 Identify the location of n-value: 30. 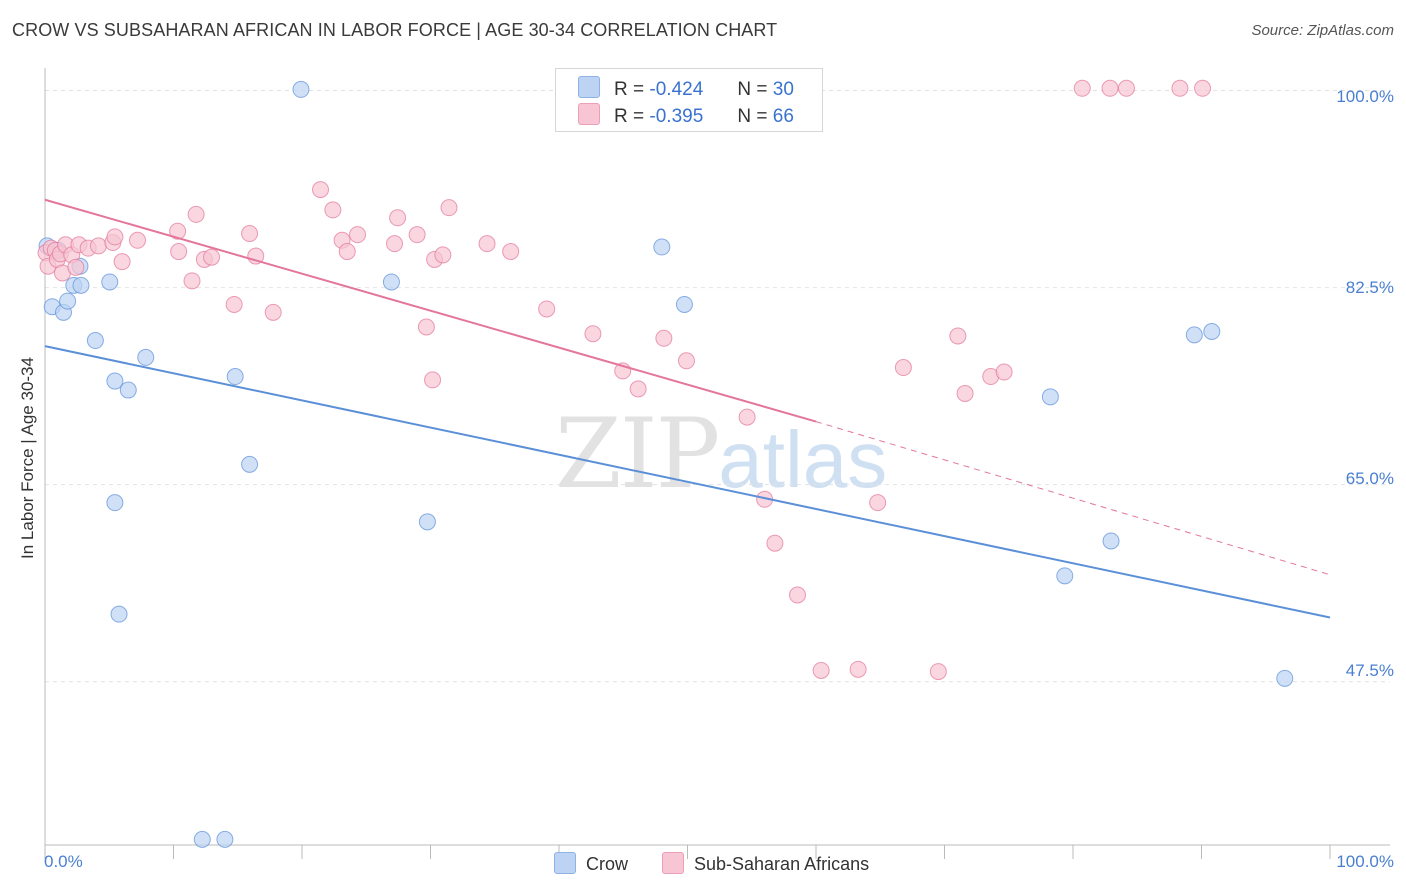
(783, 89).